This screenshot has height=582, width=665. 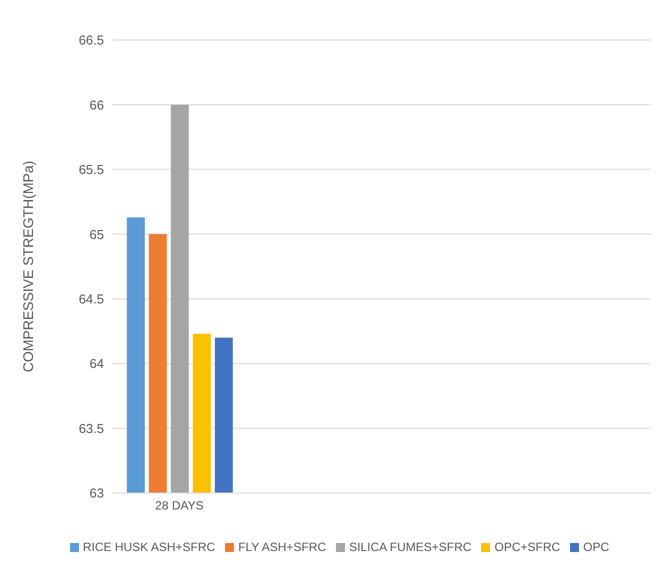 I want to click on legend-label: SILICA FUMES+SFRC, so click(x=410, y=547).